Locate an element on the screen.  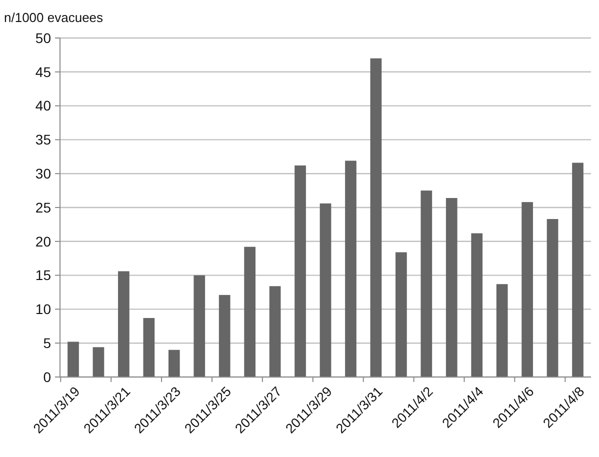
y-axis-title: n/1000 evacuees is located at coordinates (54, 17).